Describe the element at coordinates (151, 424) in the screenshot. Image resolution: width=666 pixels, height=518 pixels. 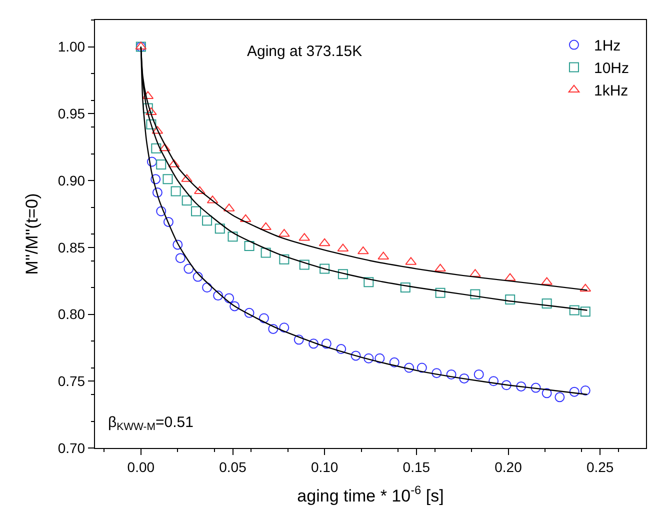
I see `annotation: β$_{KWW-M}$=0.51` at that location.